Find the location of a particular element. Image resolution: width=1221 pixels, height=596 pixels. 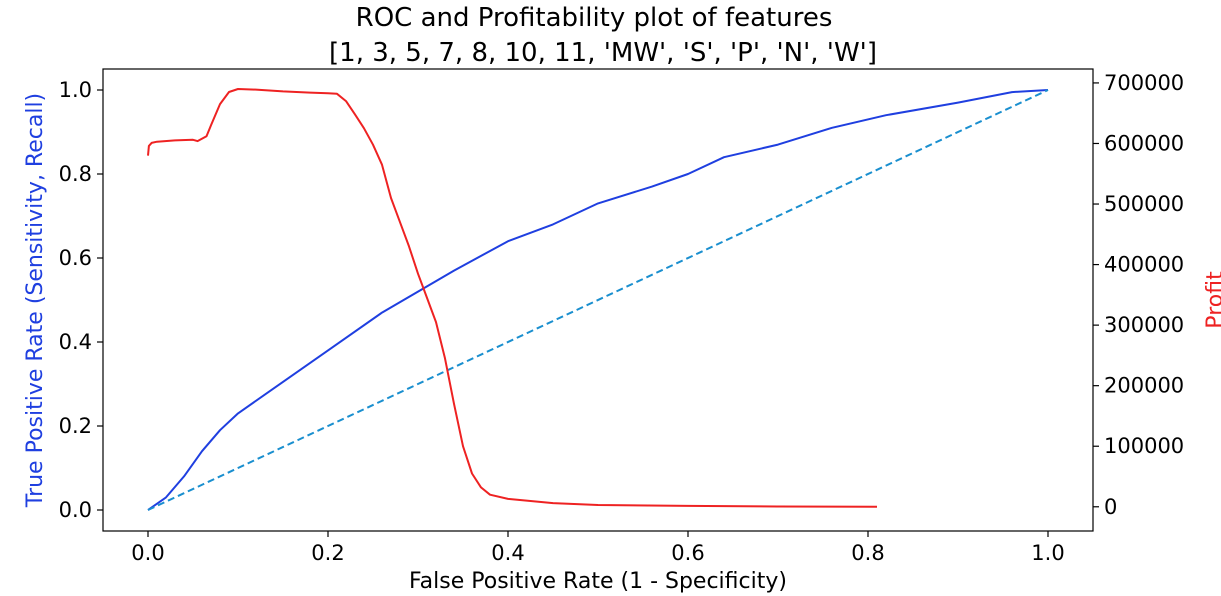

y-tick-label: 0.0 is located at coordinates (75, 510).